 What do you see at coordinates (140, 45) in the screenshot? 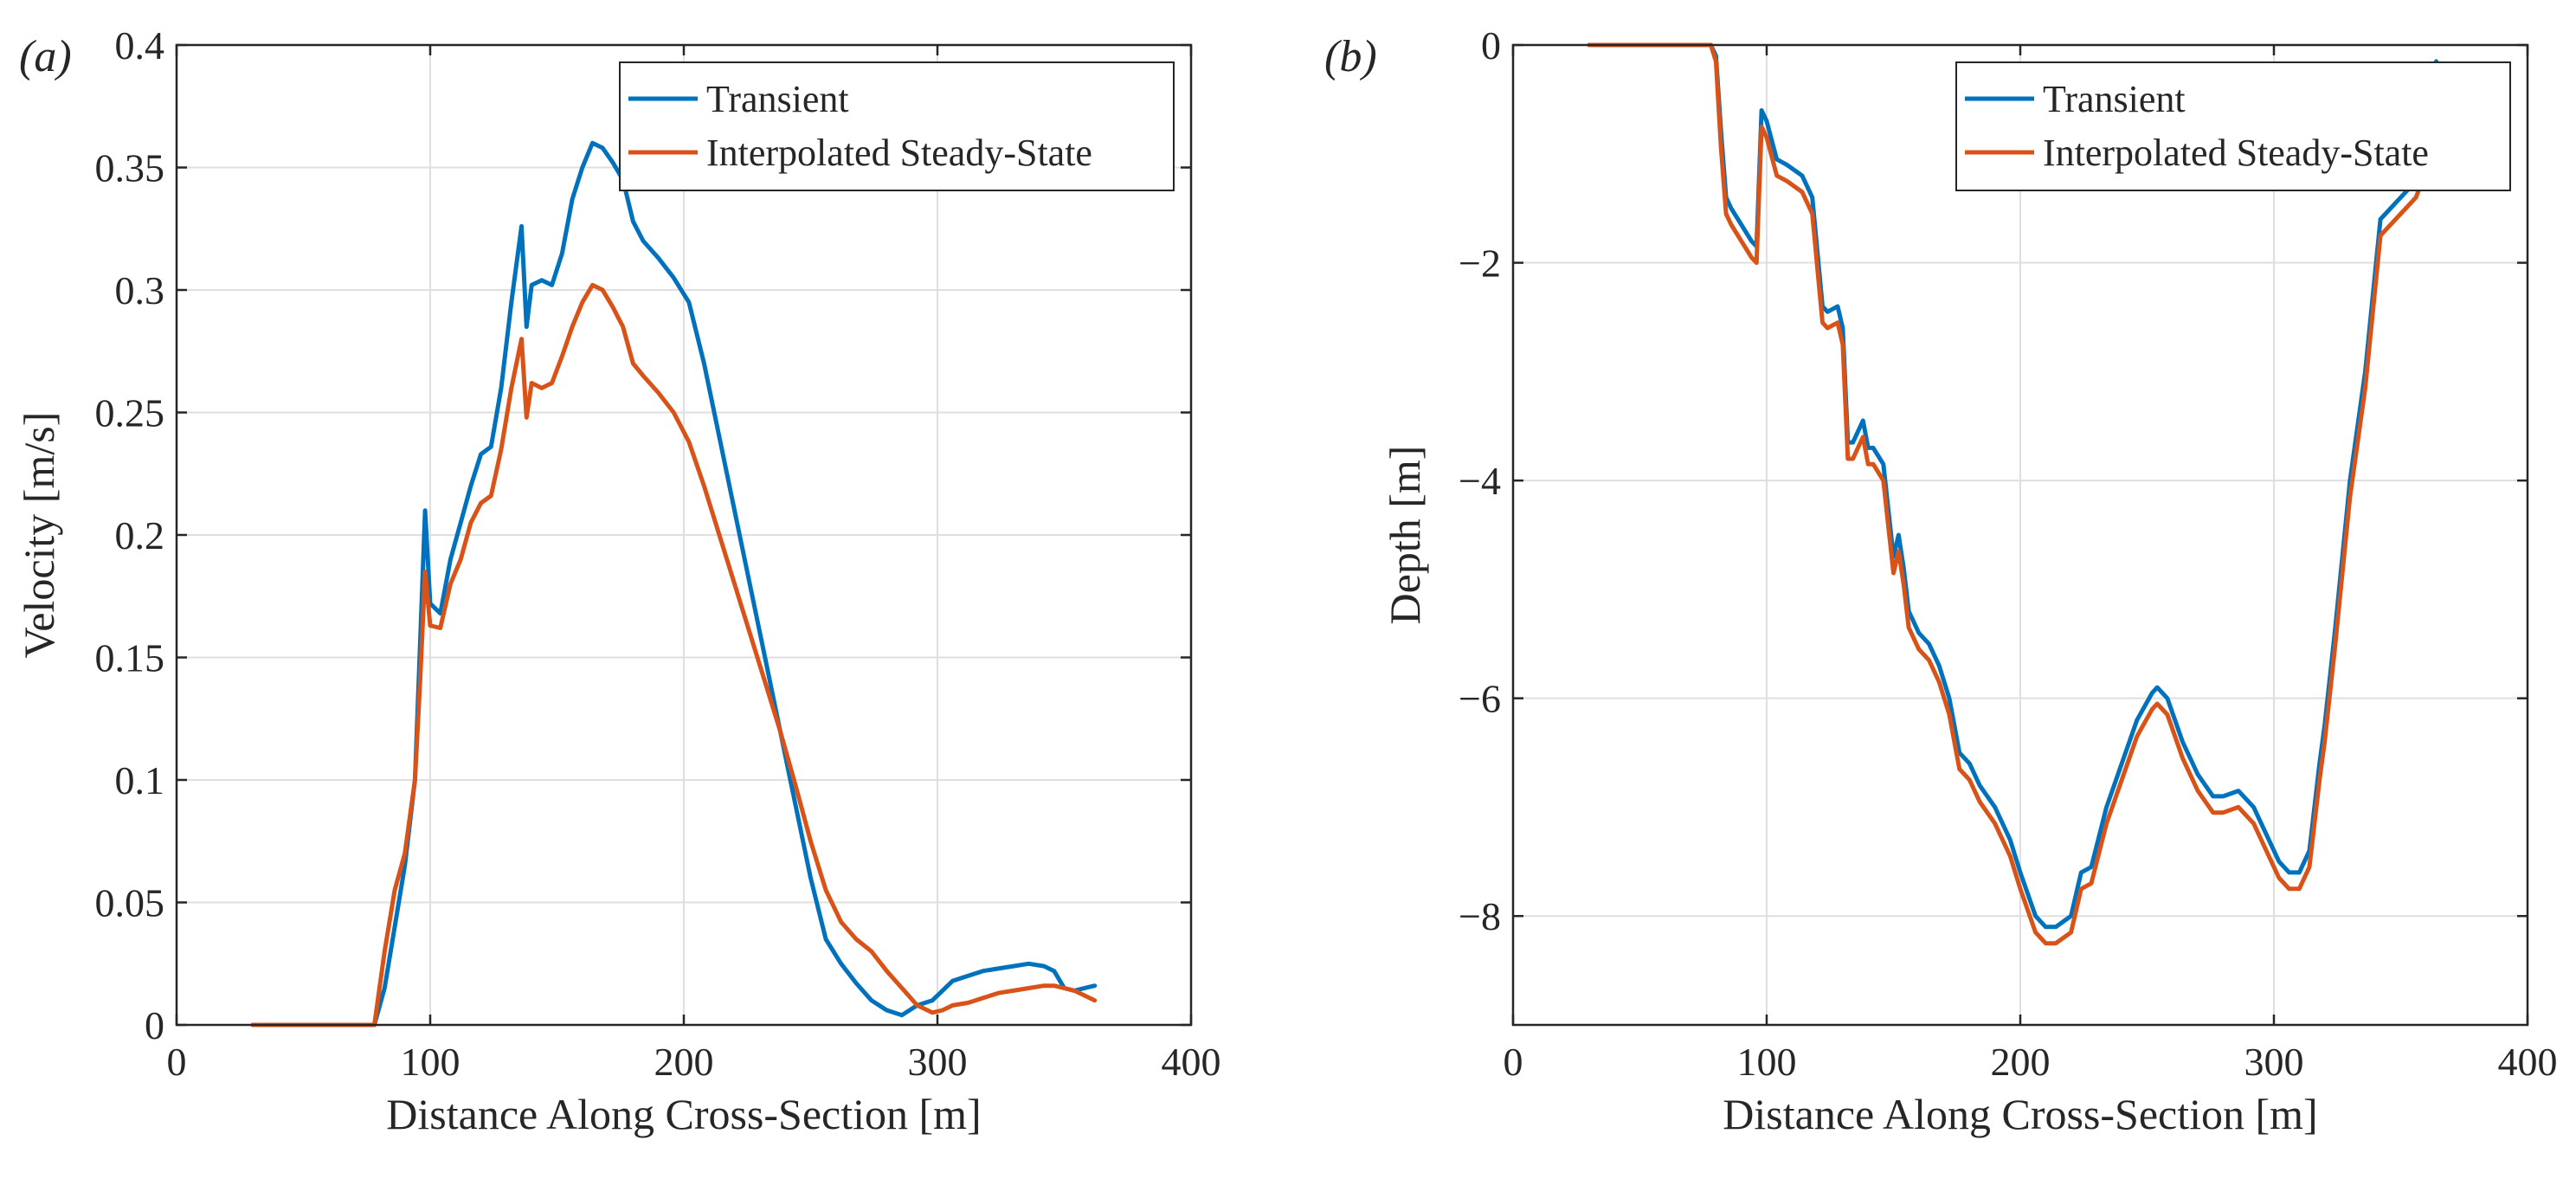
I see `y-tick-label: 0.4` at bounding box center [140, 45].